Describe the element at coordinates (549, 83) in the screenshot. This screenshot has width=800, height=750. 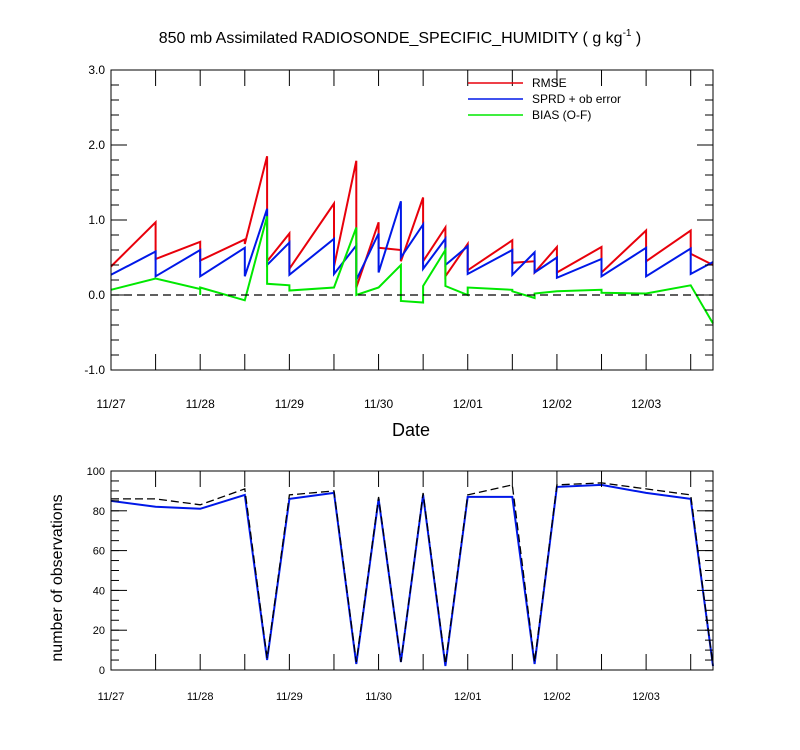
I see `legend-label-0: RMSE` at that location.